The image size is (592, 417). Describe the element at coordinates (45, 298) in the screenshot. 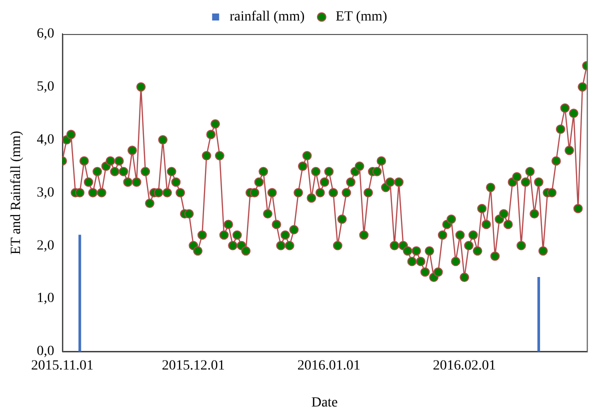

I see `y-tick-label: 1,0` at that location.